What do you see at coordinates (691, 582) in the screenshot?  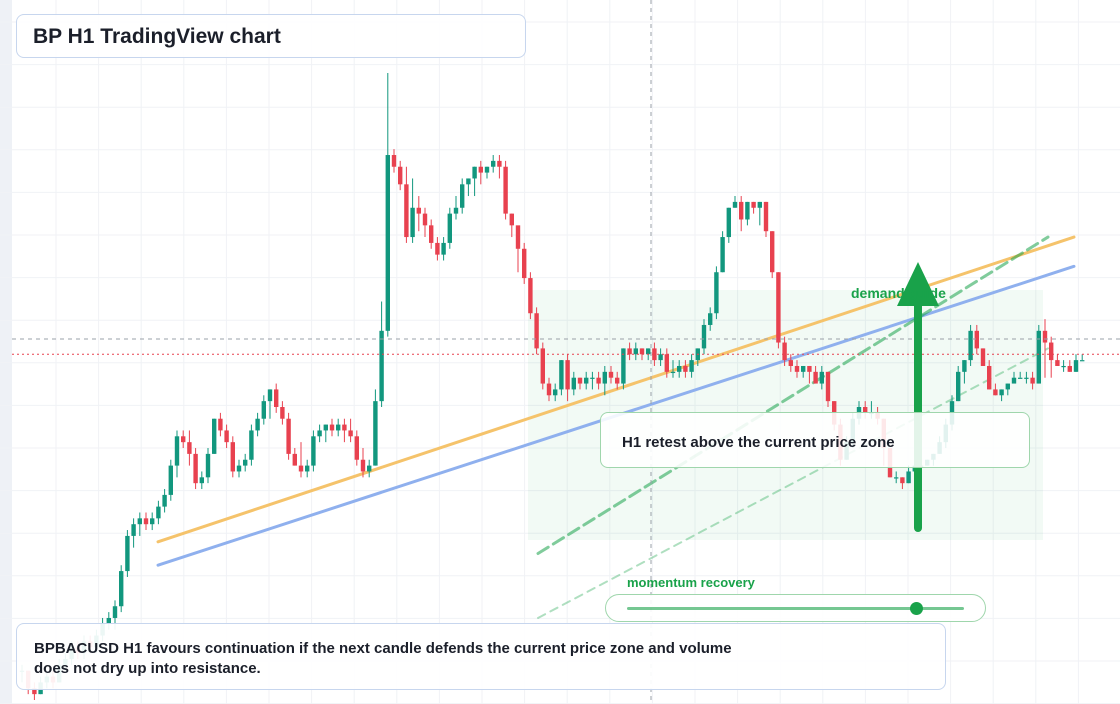 I see `momentum-label: momentum recovery` at bounding box center [691, 582].